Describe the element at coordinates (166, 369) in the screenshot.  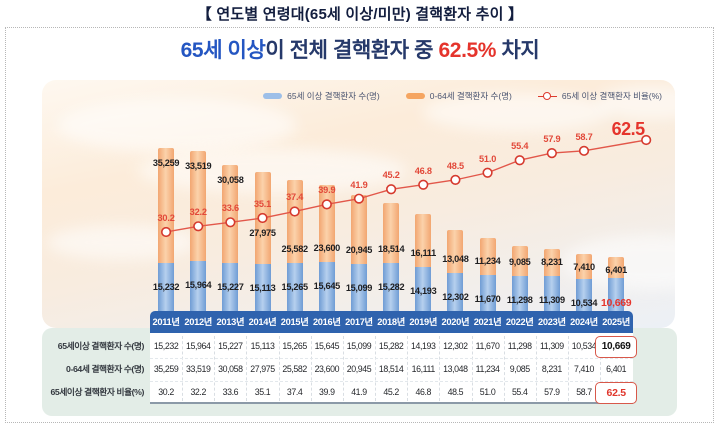
I see `table-cell: 35,259` at that location.